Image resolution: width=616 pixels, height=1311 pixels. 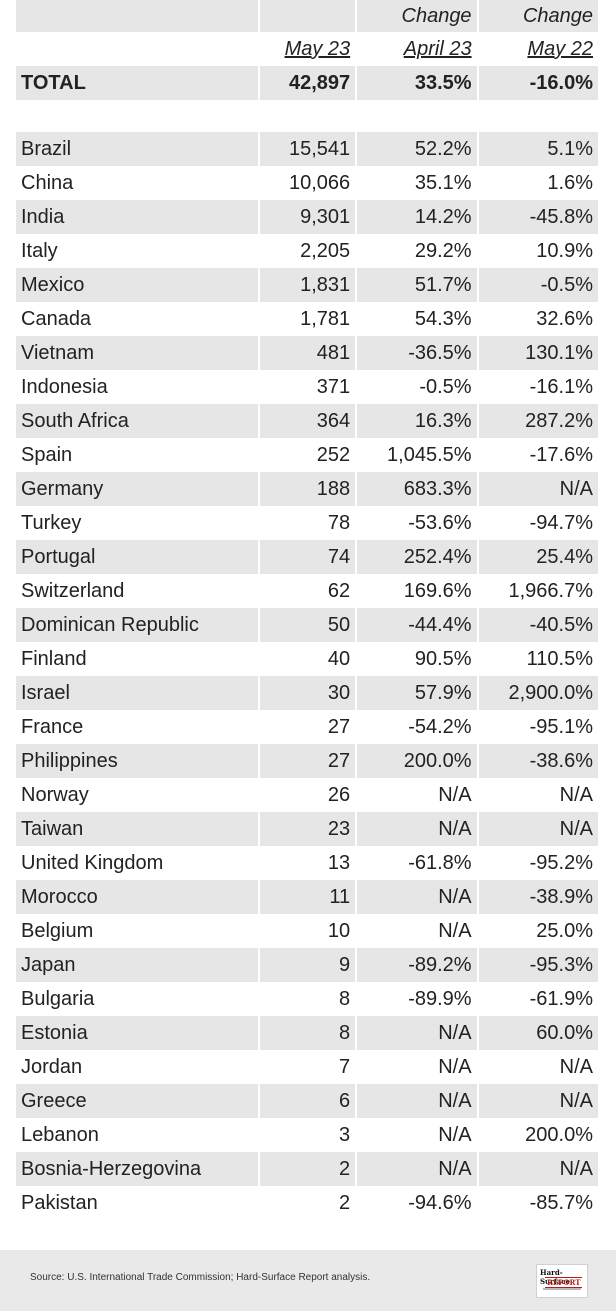 I want to click on value-cell: 30, so click(x=307, y=693).